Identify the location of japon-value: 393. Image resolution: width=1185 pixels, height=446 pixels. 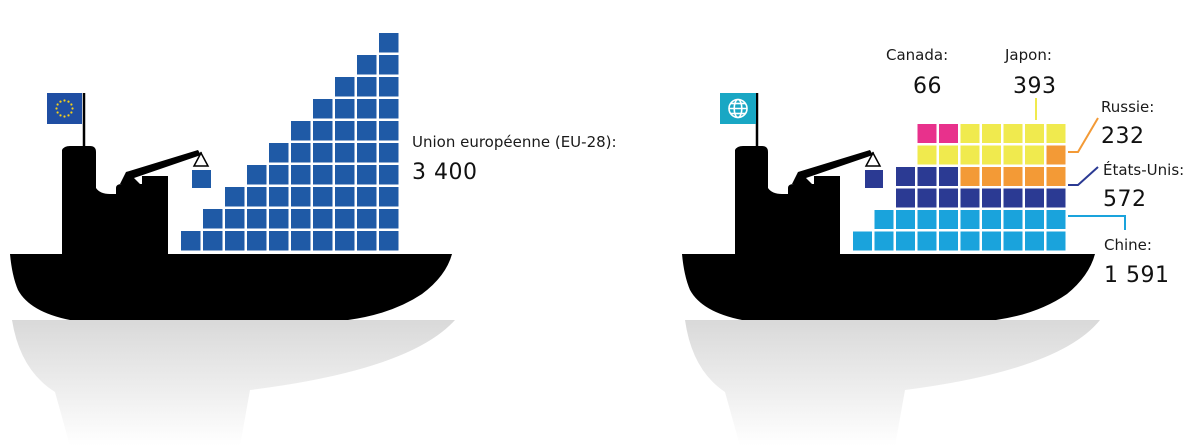
(1035, 86).